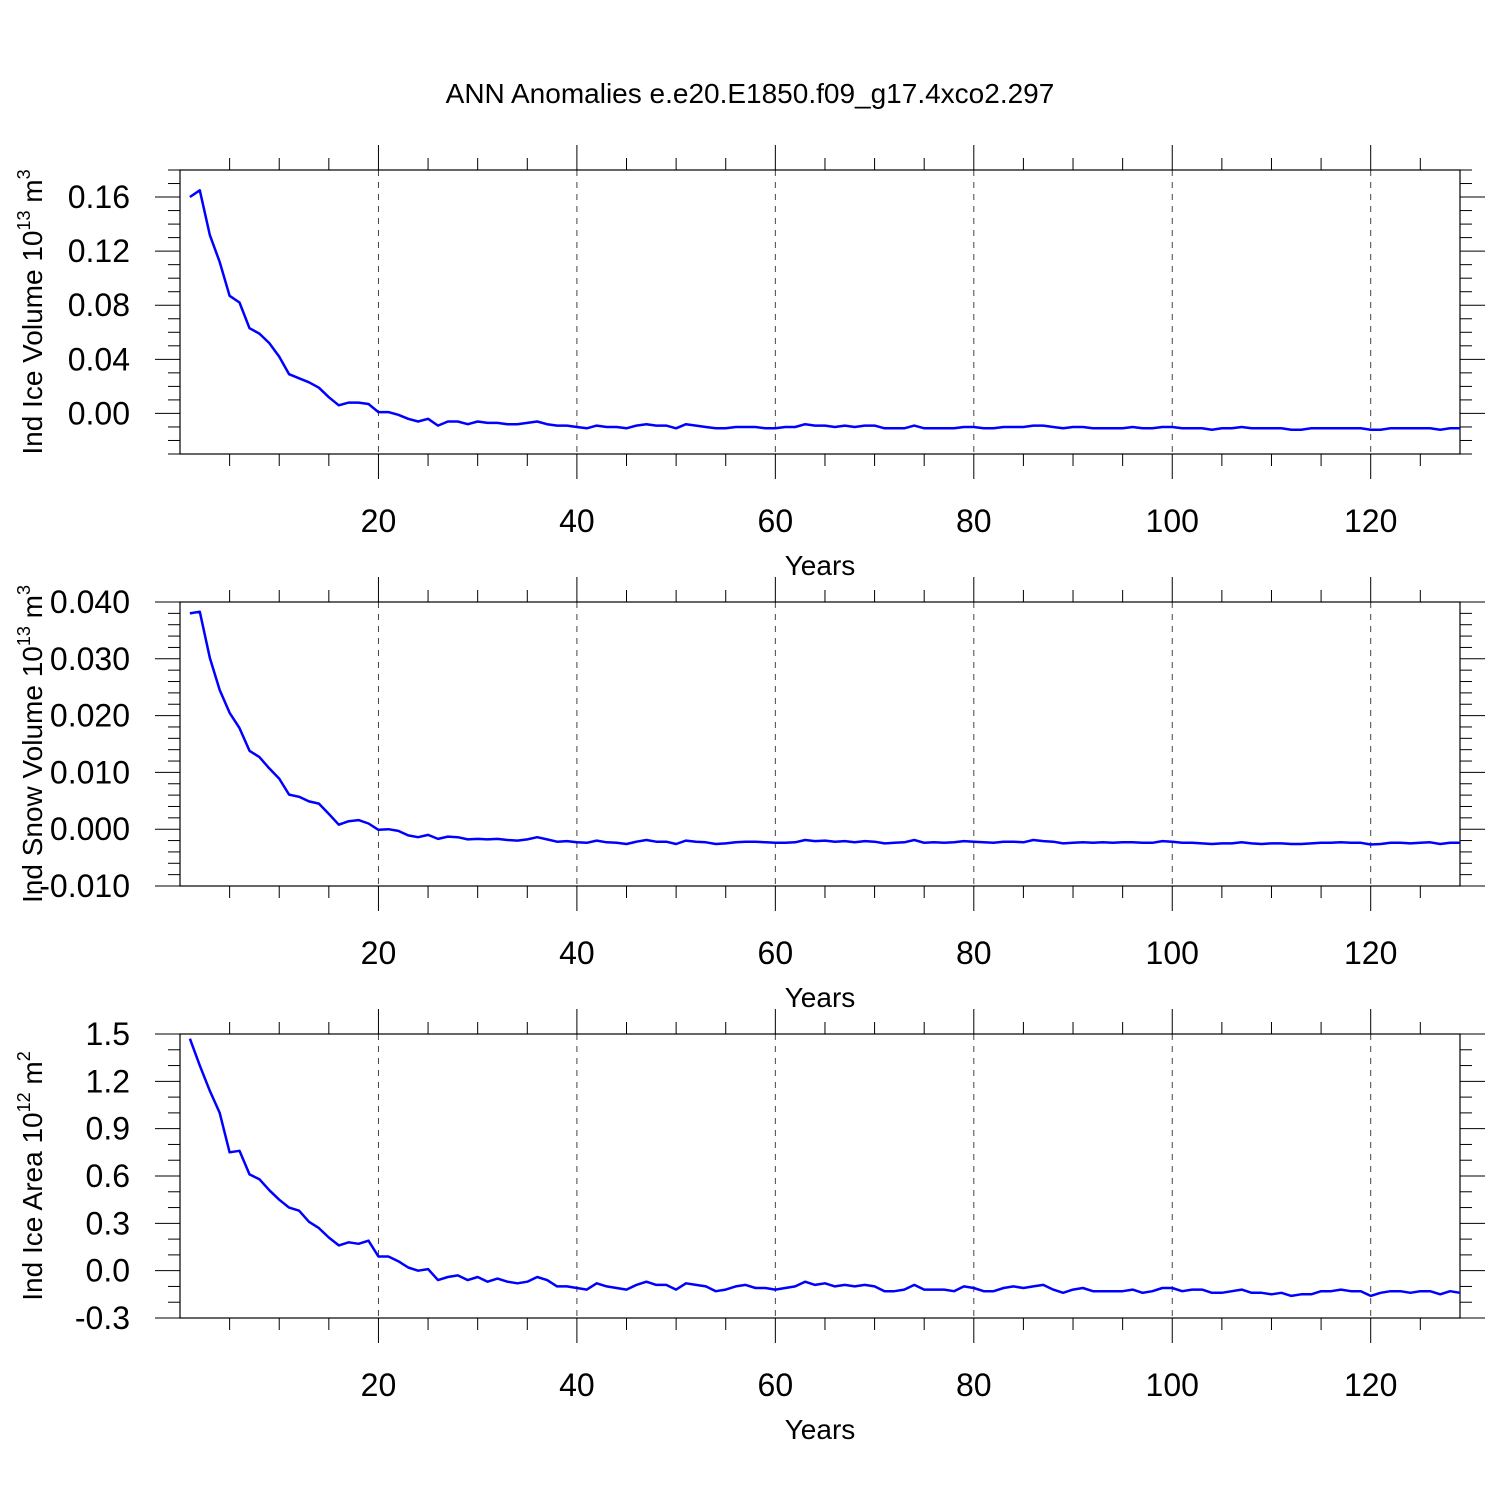 Image resolution: width=1500 pixels, height=1500 pixels. What do you see at coordinates (108, 1081) in the screenshot?
I see `y-tick-label: 1.2` at bounding box center [108, 1081].